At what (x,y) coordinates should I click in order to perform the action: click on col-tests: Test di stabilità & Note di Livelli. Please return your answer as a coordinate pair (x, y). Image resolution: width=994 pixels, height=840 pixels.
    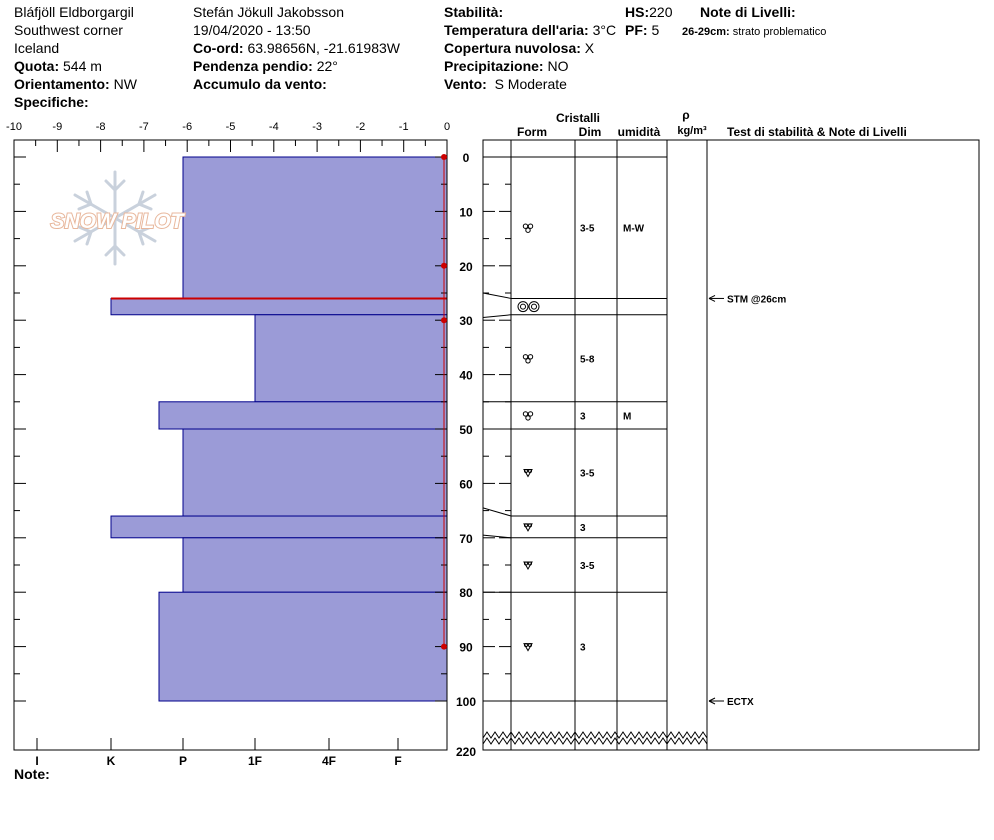
    Looking at the image, I should click on (817, 132).